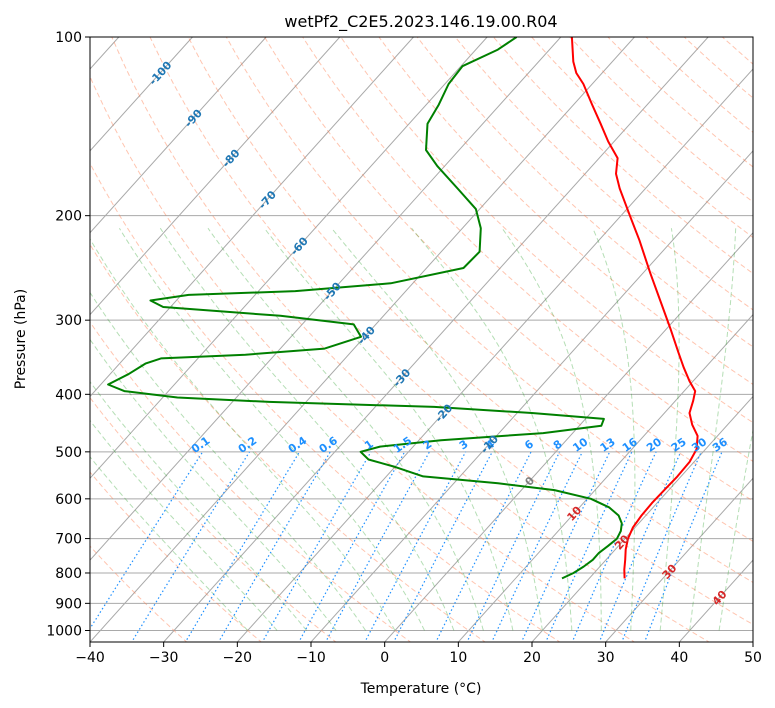 This screenshot has width=775, height=708. Describe the element at coordinates (68, 395) in the screenshot. I see `y-tick-label: 400` at that location.